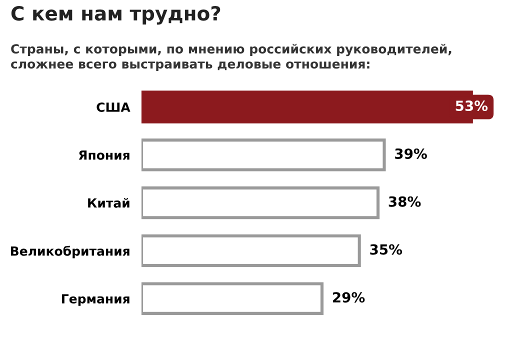 The image size is (524, 338). I want to click on y-tick-label: Великобритания, so click(70, 252).